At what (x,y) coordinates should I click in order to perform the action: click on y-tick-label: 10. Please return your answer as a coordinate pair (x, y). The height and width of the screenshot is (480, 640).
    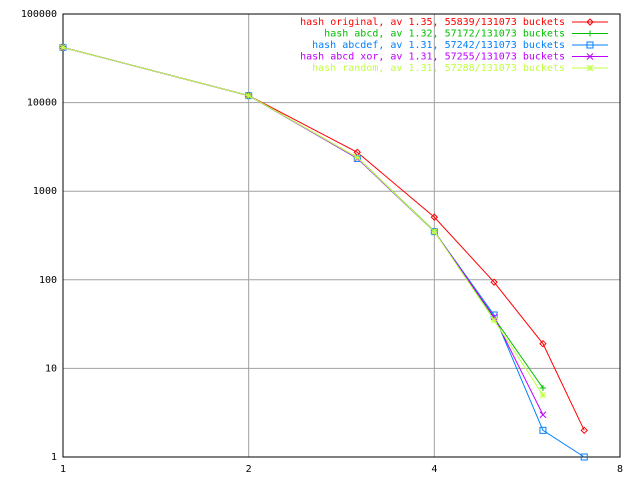
    Looking at the image, I should click on (51, 368).